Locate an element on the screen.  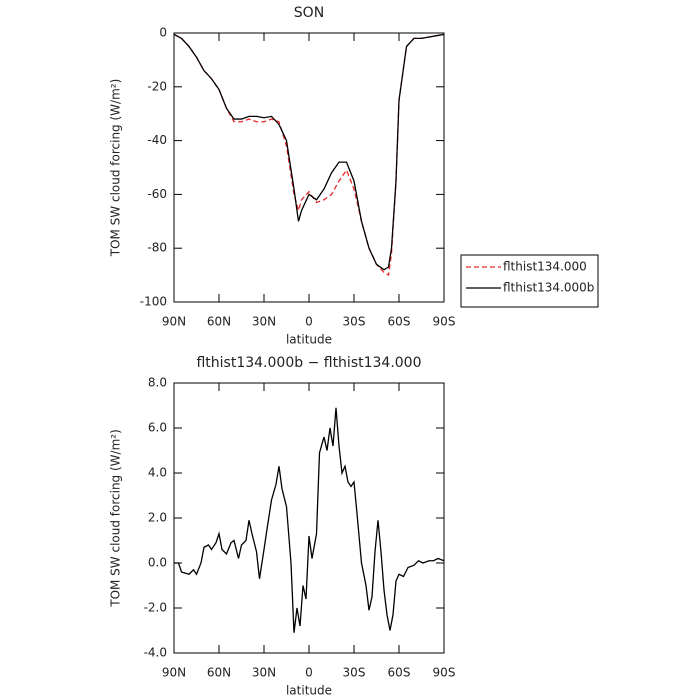
y-tick-label: 6.0 is located at coordinates (157, 428).